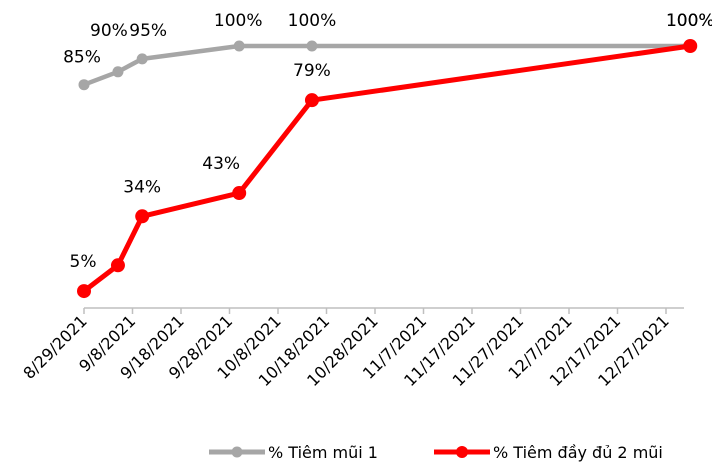 The height and width of the screenshot is (463, 712). I want to click on legend: % Tiêm mũi 1 % Tiêm đầy đủ 2 mũi, so click(436, 452).